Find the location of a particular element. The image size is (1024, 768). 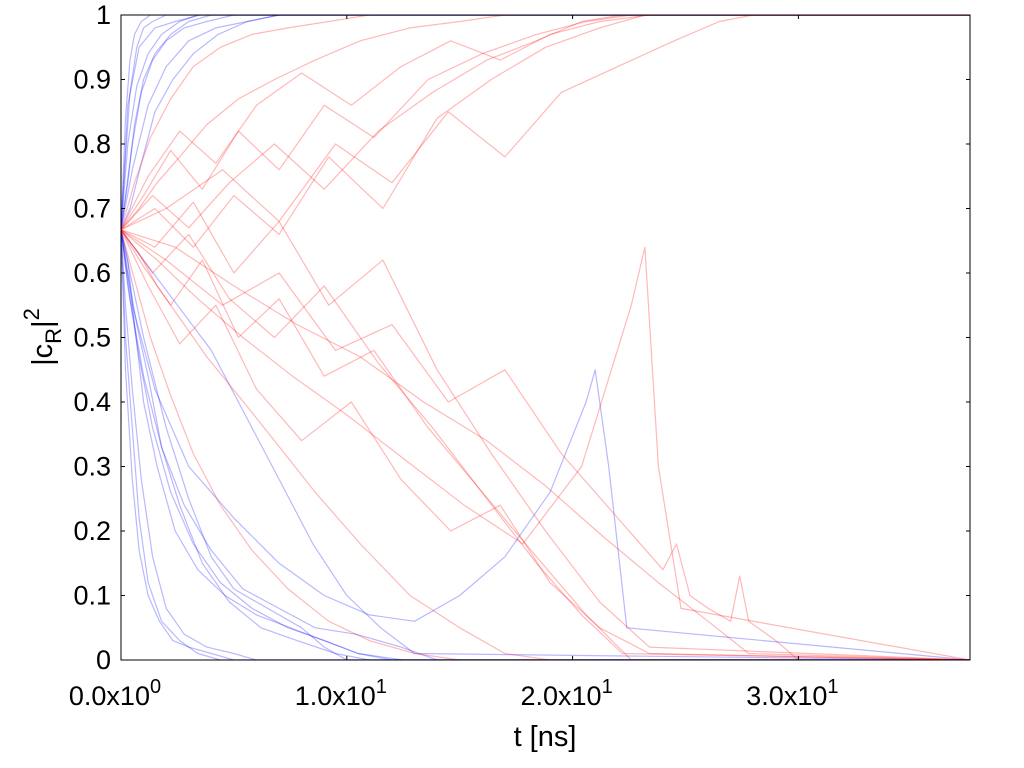

x-tick-mantissa: 0.0x10 is located at coordinates (109, 696).